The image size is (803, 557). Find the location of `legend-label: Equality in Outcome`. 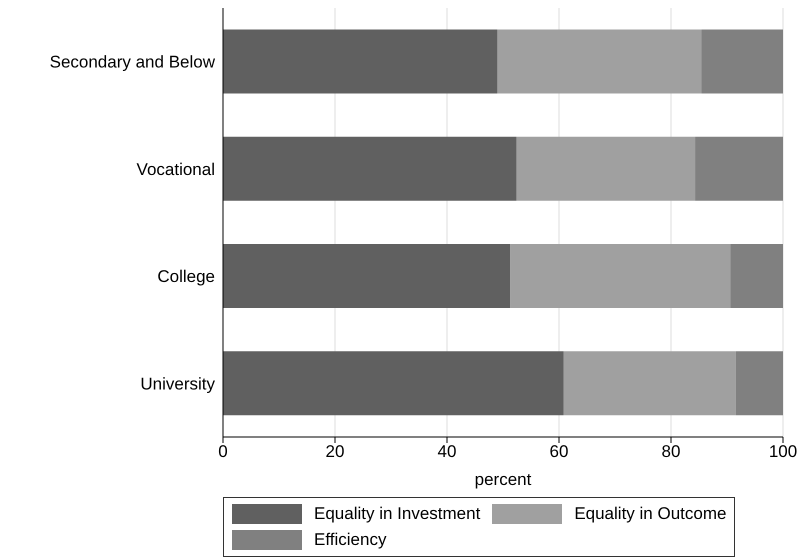

legend-label: Equality in Outcome is located at coordinates (650, 514).